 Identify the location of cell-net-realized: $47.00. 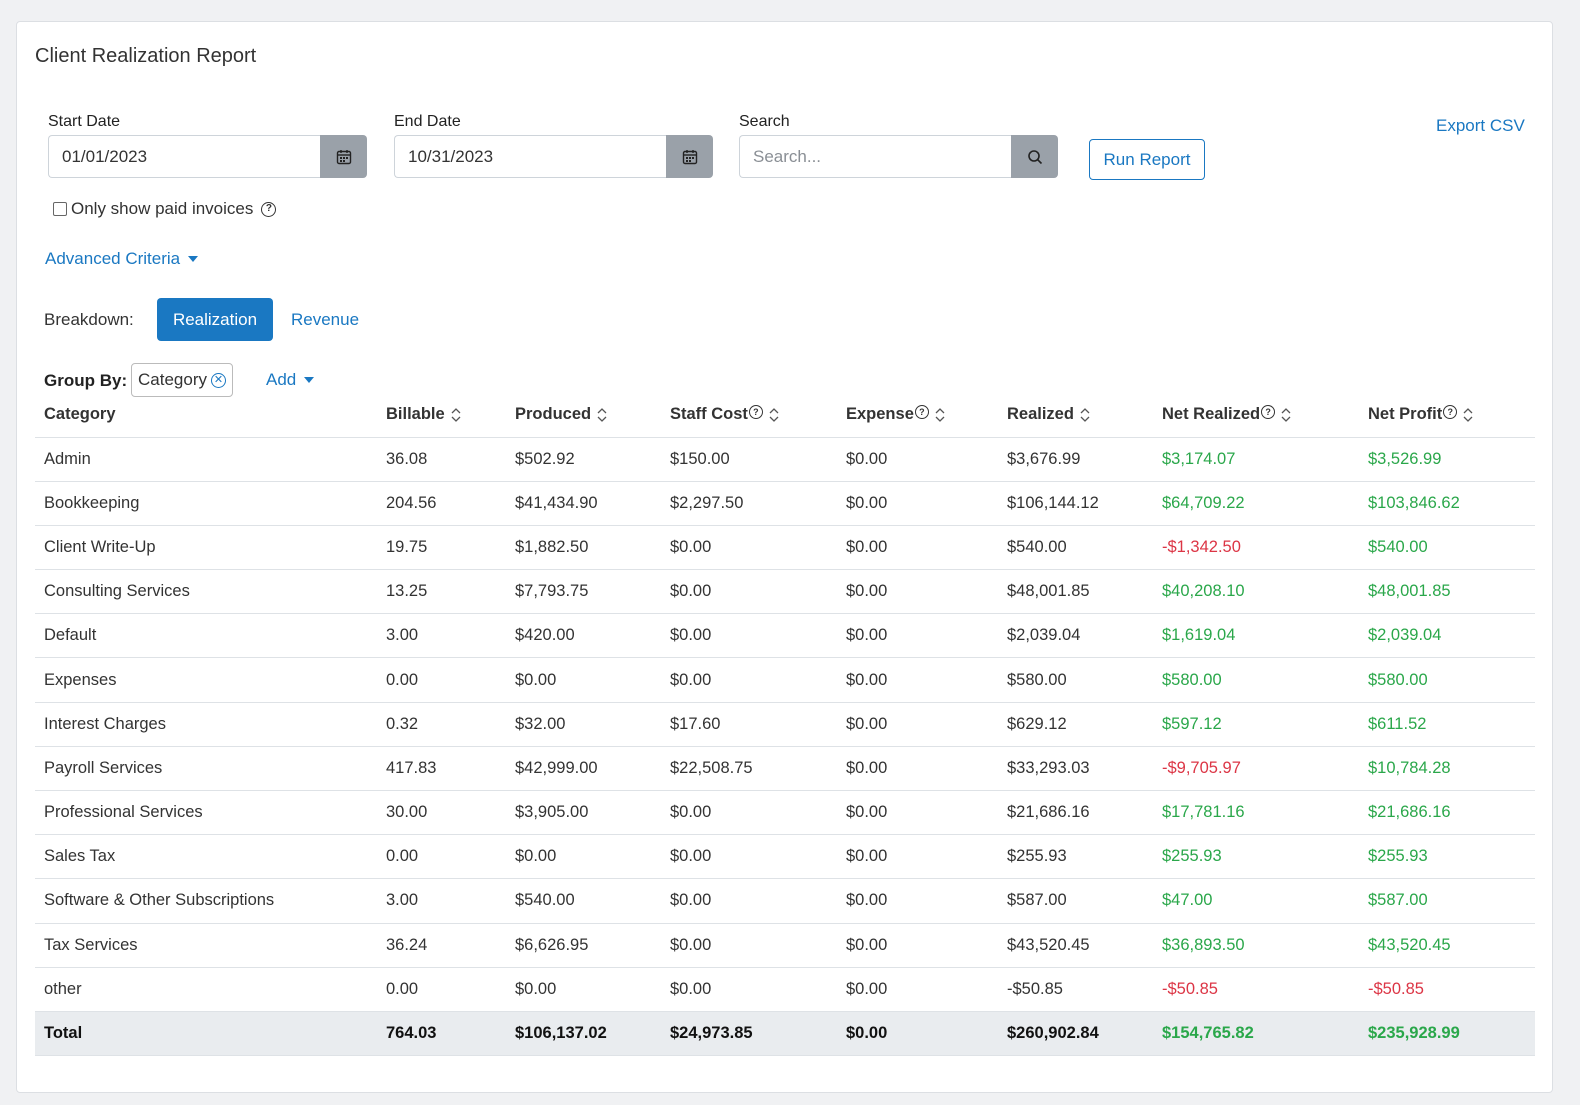
(1256, 901).